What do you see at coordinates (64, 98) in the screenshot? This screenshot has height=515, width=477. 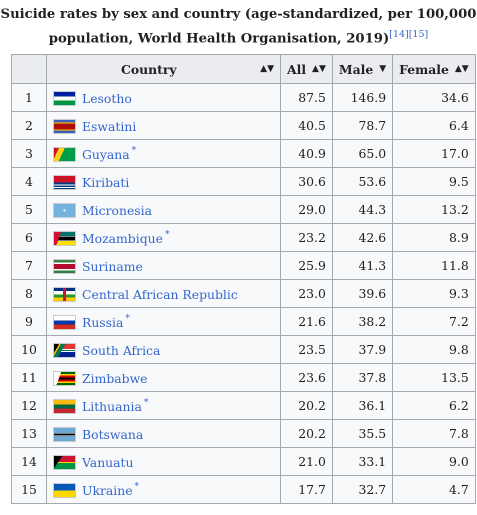 I see `lesotho-flag-icon` at bounding box center [64, 98].